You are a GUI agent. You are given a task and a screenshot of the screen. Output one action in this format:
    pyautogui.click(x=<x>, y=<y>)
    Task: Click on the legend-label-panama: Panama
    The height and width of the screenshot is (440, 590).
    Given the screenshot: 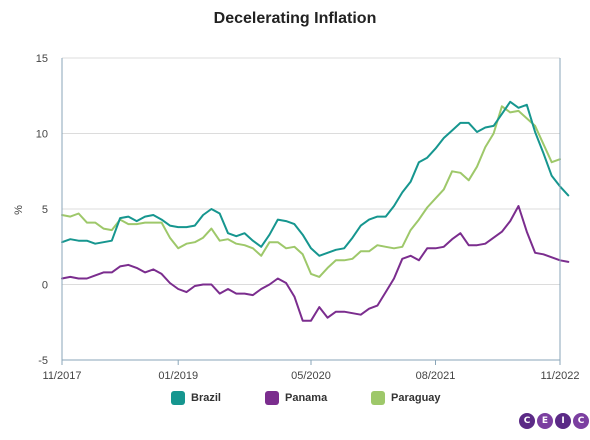 What is the action you would take?
    pyautogui.click(x=306, y=398)
    